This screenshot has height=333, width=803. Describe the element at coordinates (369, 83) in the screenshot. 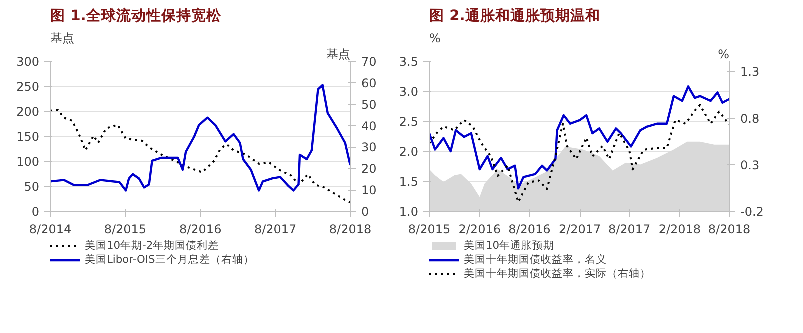

I see `y2-tick-label: 60` at that location.